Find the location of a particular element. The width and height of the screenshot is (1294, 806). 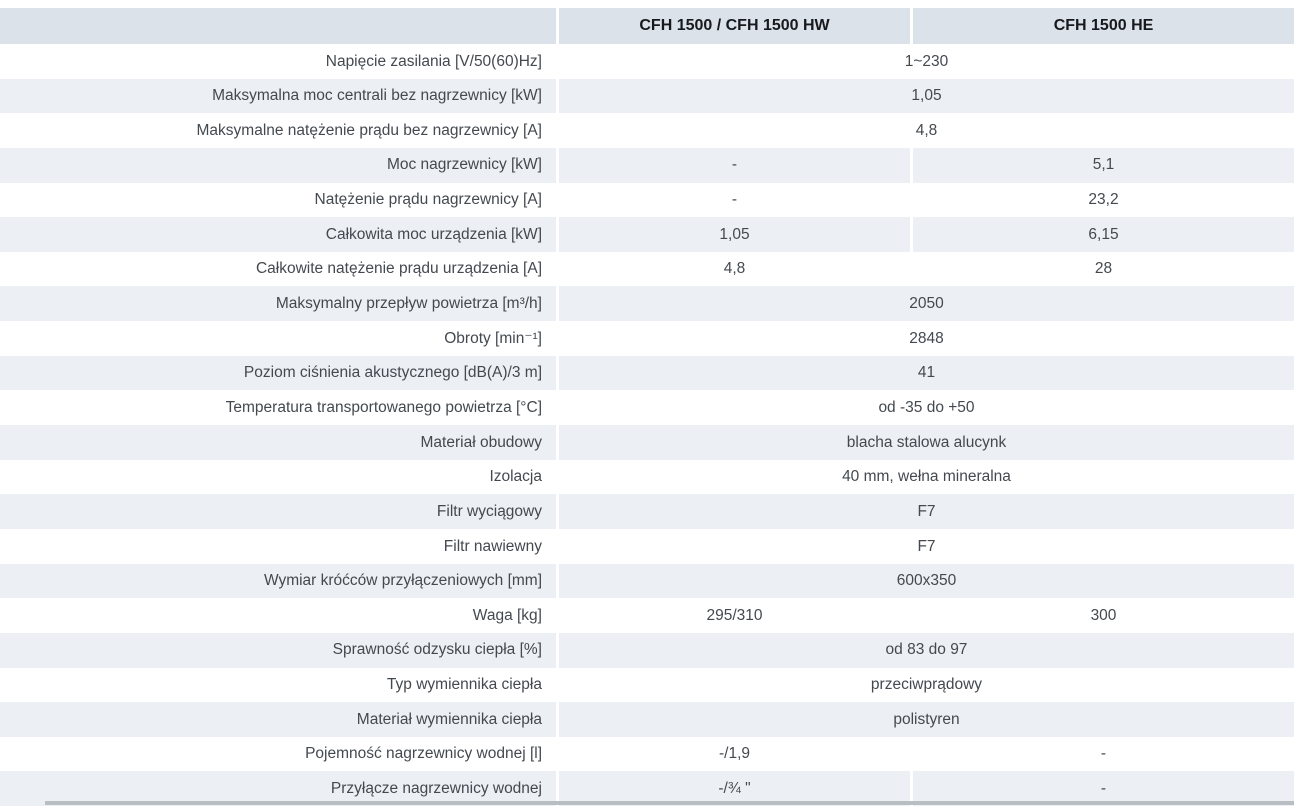

table-row: Natężenie prądu nagrzewnicy [A] -23,2 is located at coordinates (647, 200).